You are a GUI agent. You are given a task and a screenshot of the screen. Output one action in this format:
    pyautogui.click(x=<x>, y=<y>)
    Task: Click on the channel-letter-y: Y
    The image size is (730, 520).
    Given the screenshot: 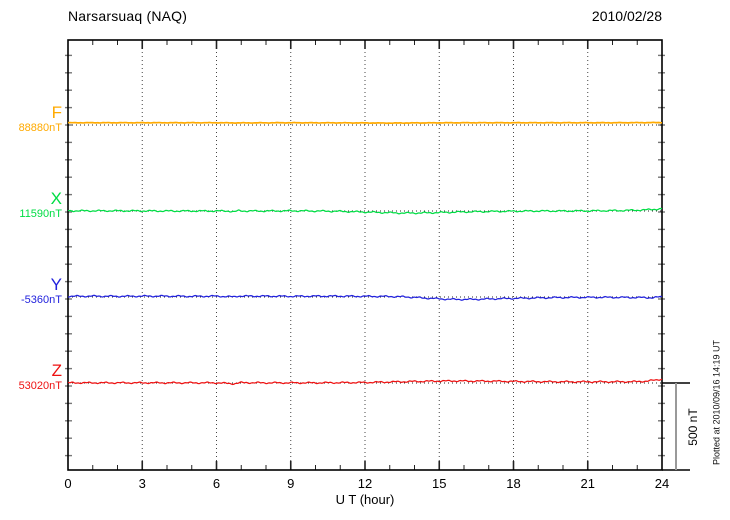 What is the action you would take?
    pyautogui.click(x=56, y=284)
    